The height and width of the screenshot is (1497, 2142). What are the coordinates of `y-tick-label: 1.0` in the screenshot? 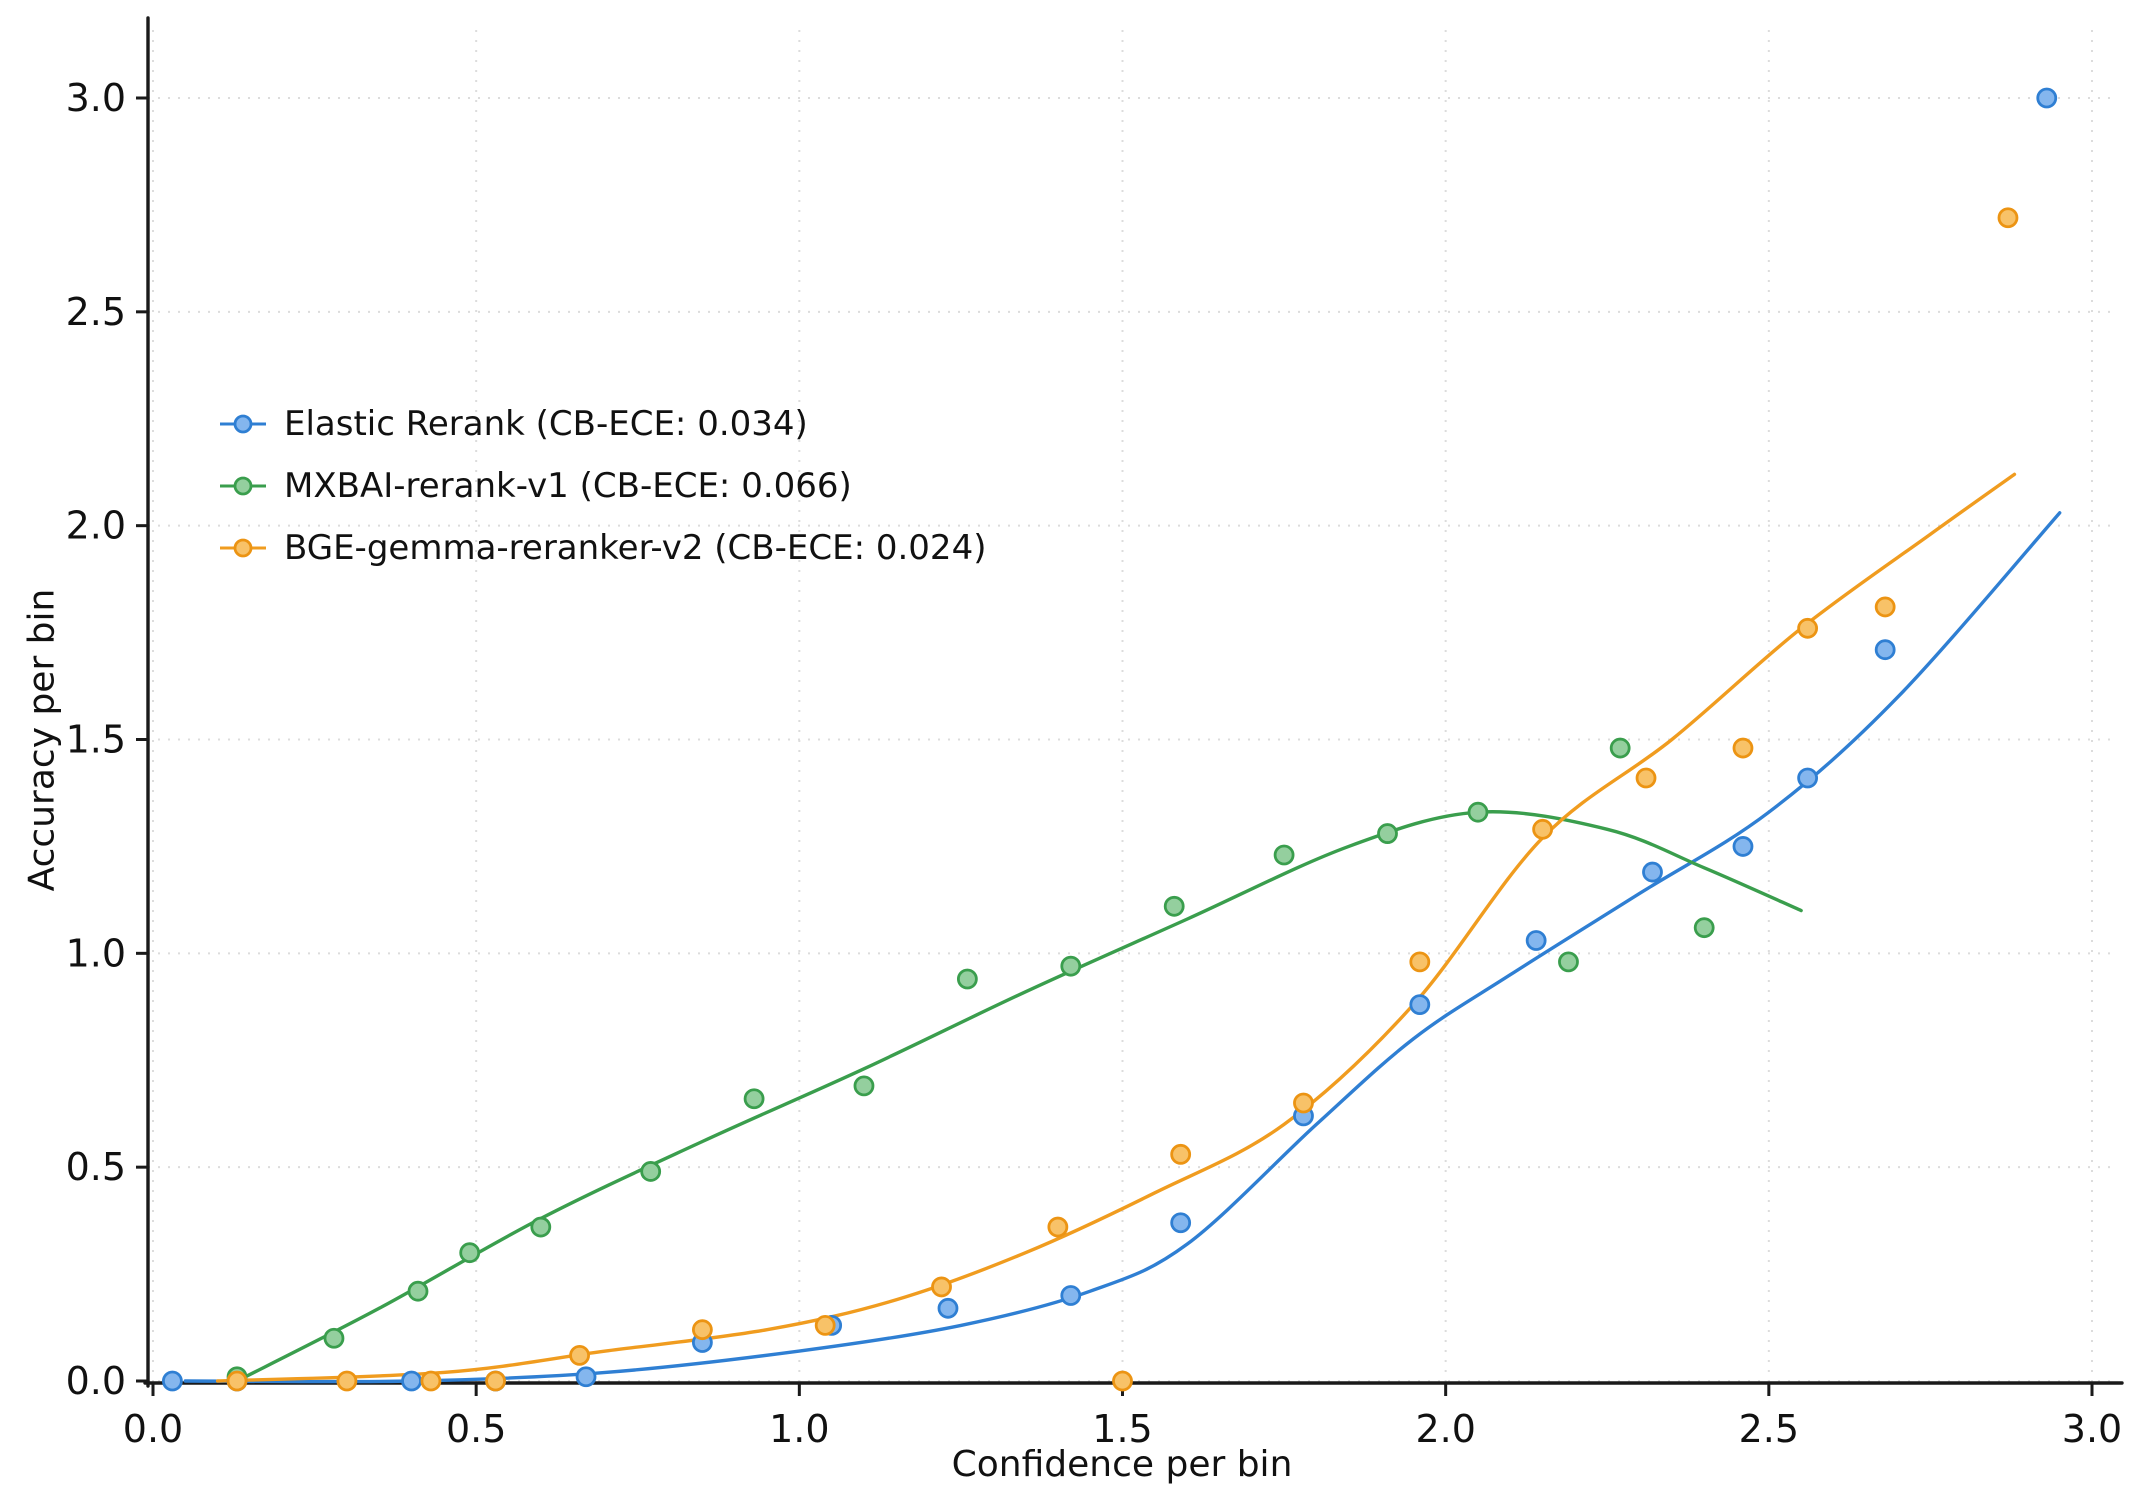 It's located at (96, 953).